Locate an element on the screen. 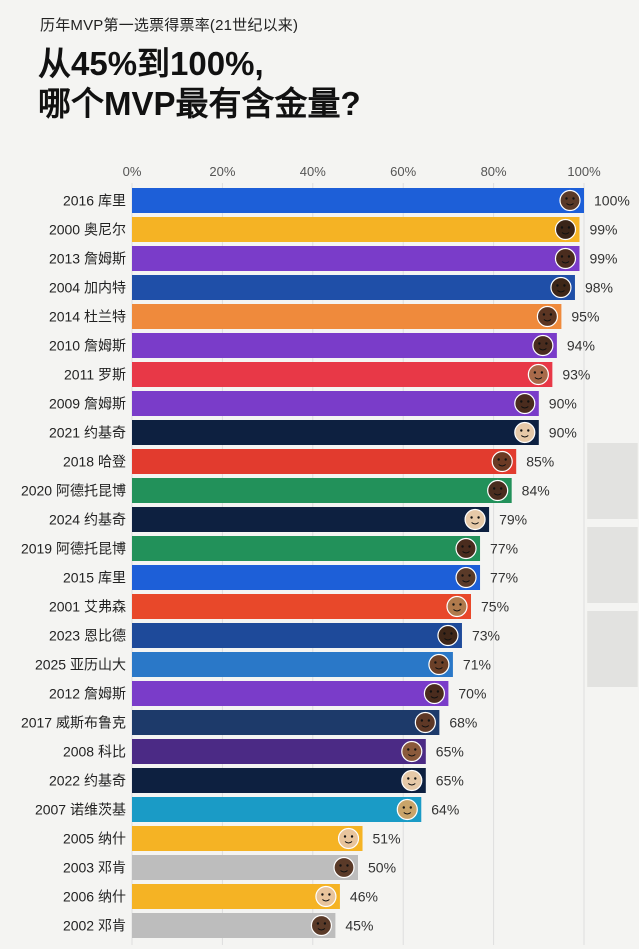 Image resolution: width=639 pixels, height=949 pixels. x-tick-label: 100% is located at coordinates (584, 171).